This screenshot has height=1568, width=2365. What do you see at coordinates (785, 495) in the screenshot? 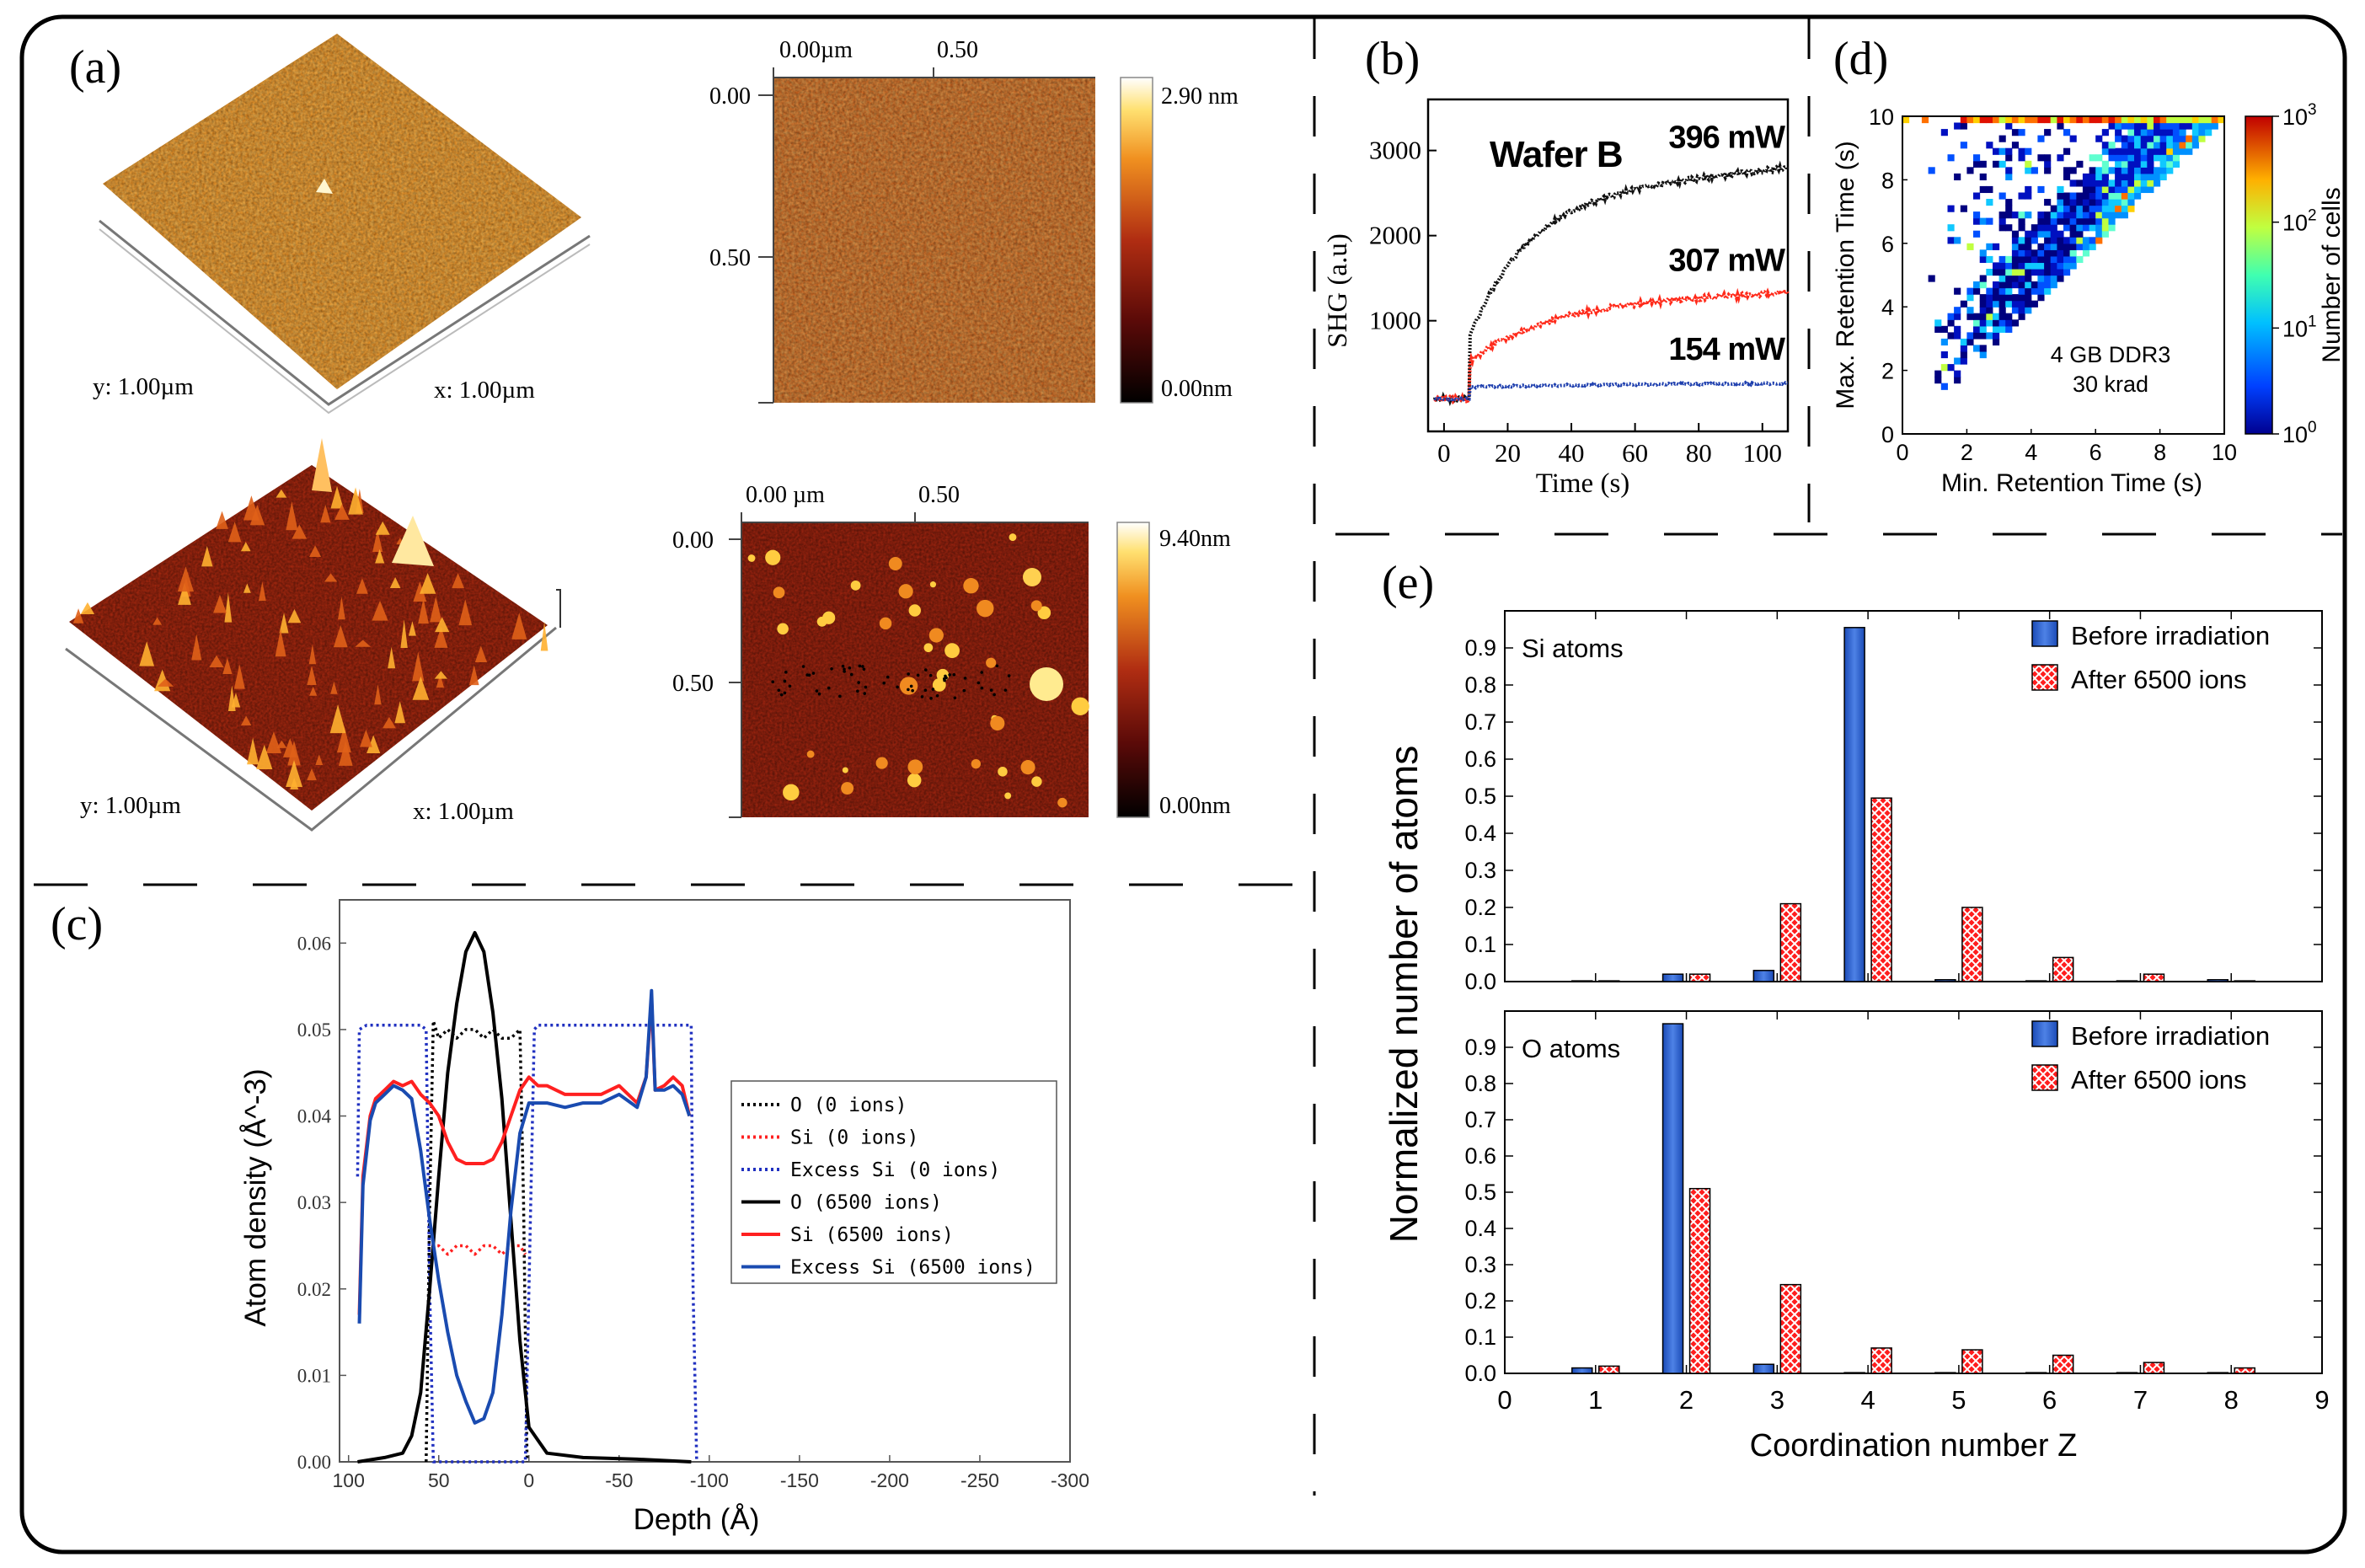
I see `afm-bottom-xtick-0: 0.00 µm` at bounding box center [785, 495].